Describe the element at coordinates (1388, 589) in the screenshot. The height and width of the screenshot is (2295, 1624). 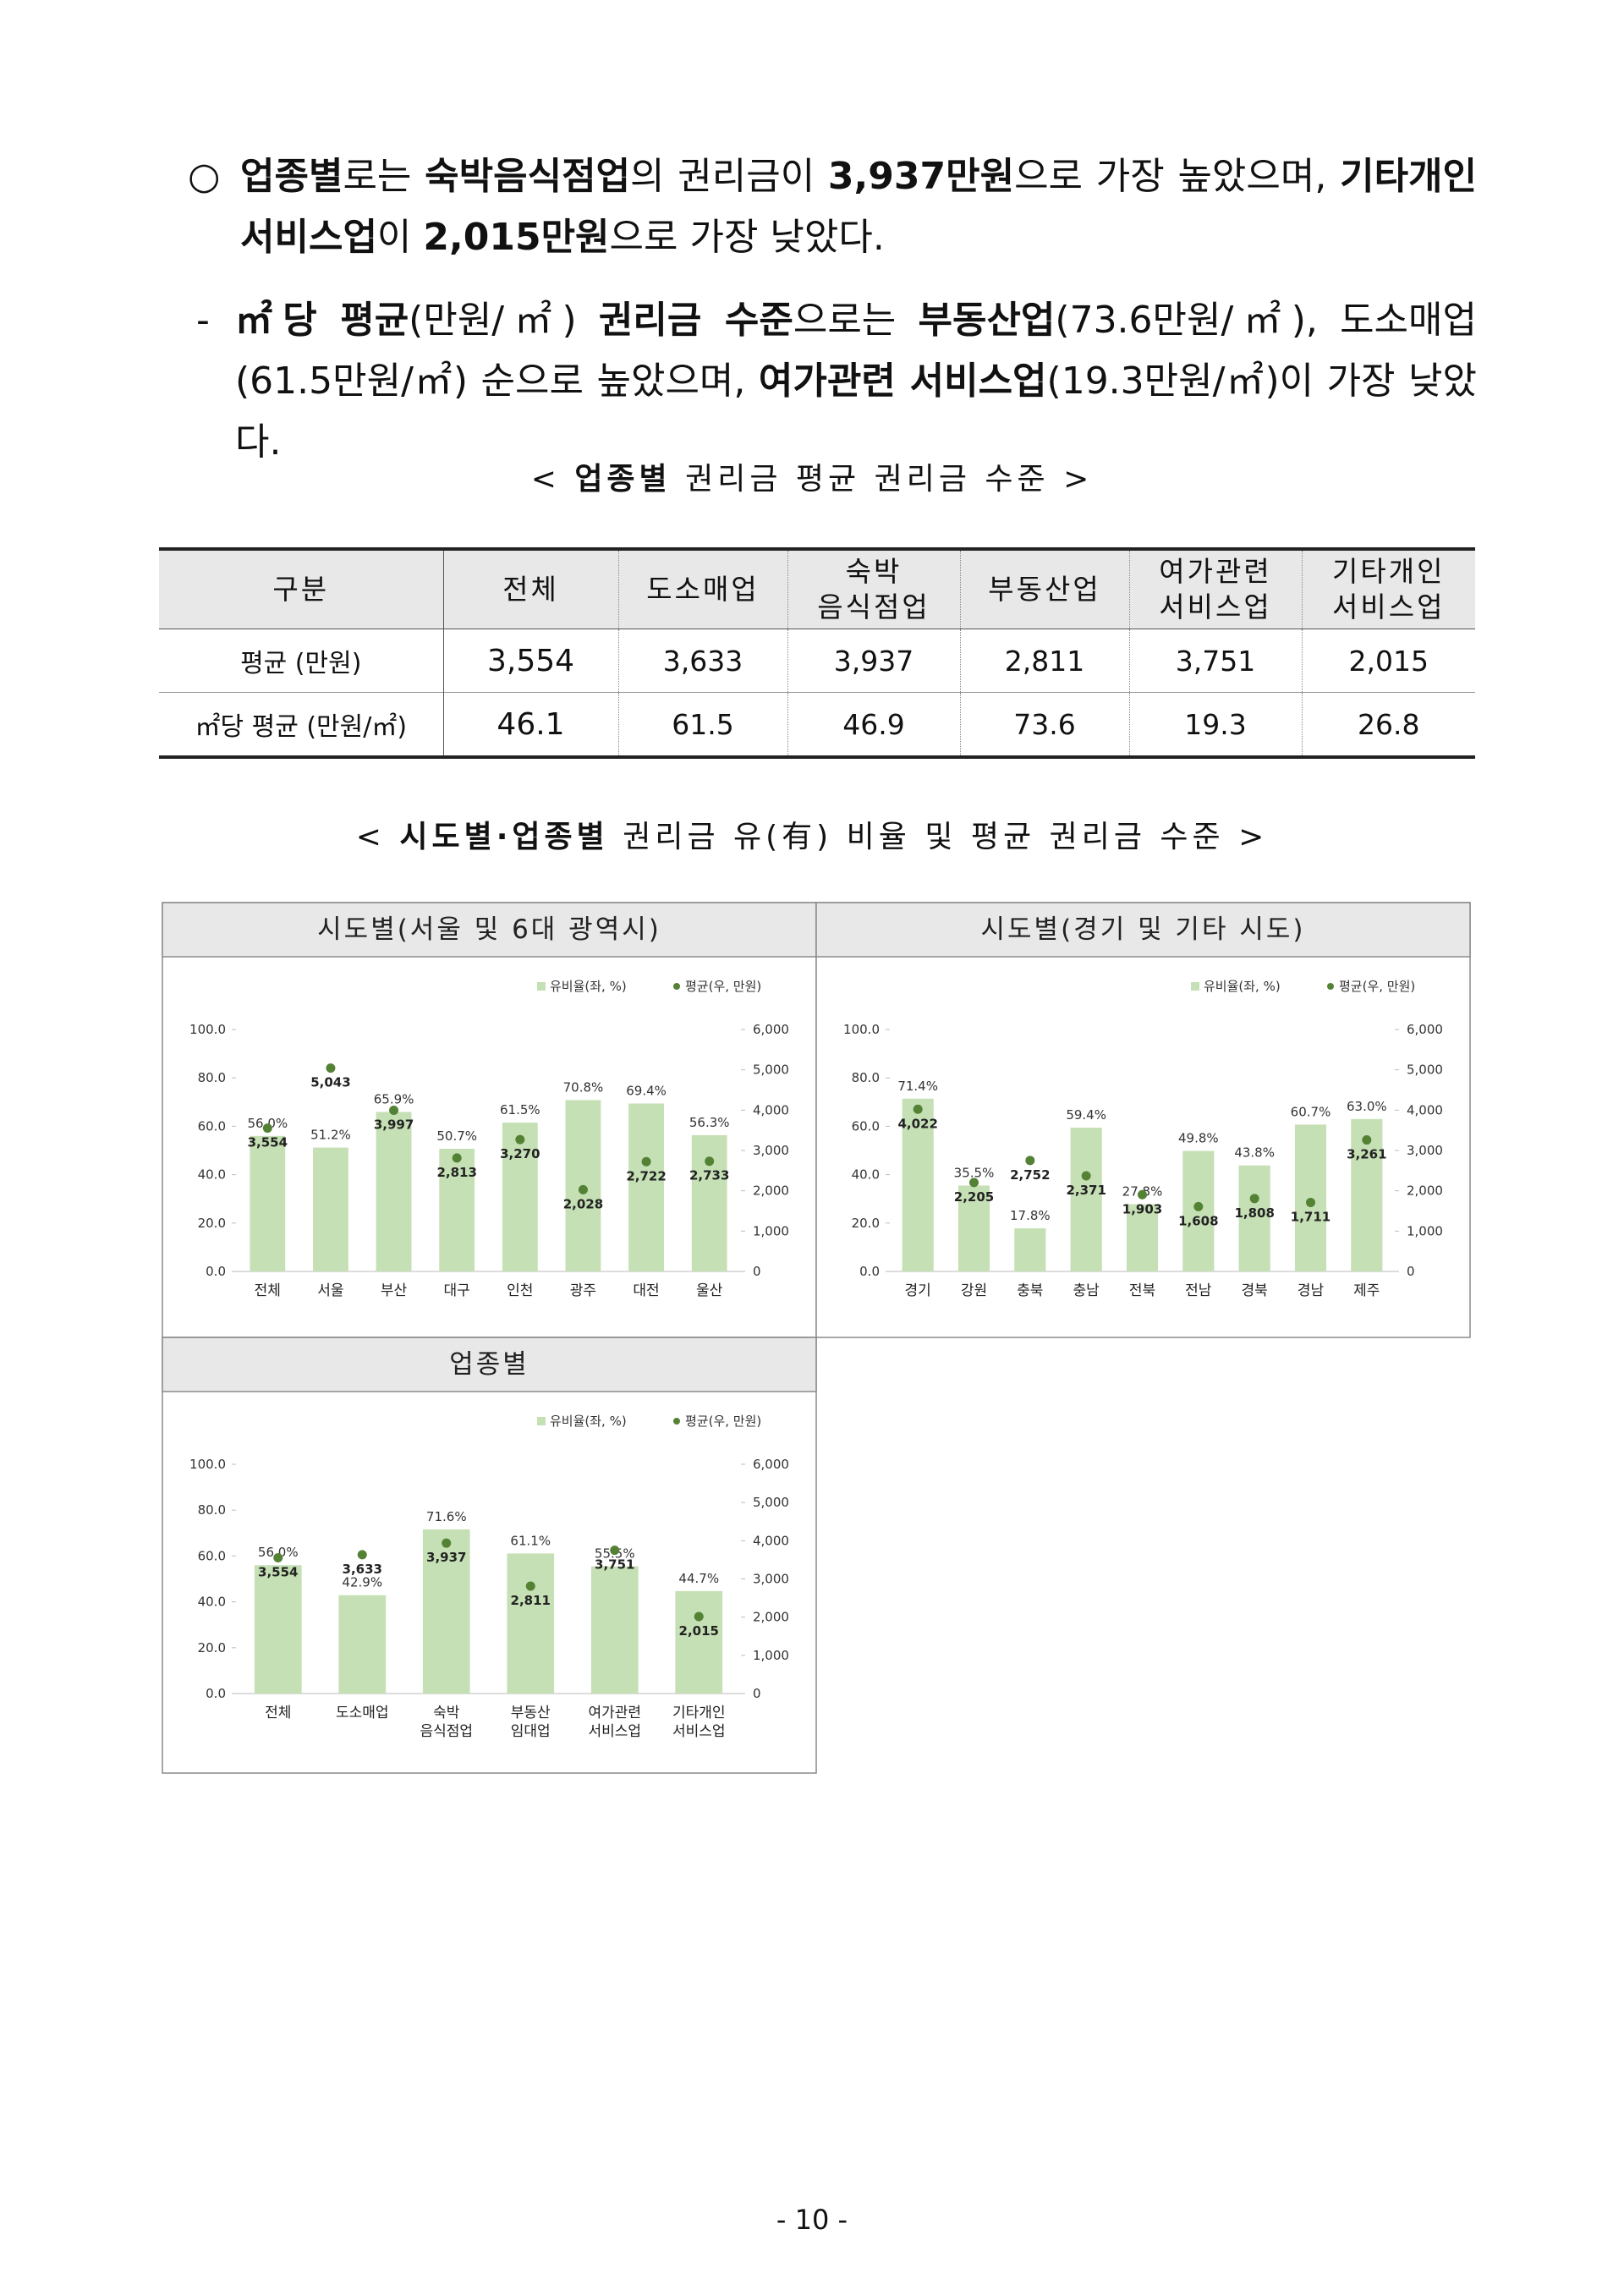
I see `header-cell: 기타개인 서비스업` at that location.